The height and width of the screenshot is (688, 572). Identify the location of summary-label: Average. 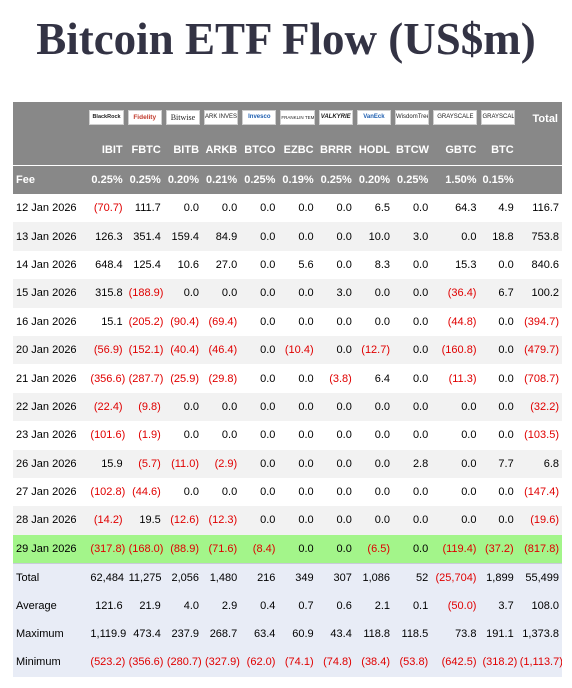
(50, 605).